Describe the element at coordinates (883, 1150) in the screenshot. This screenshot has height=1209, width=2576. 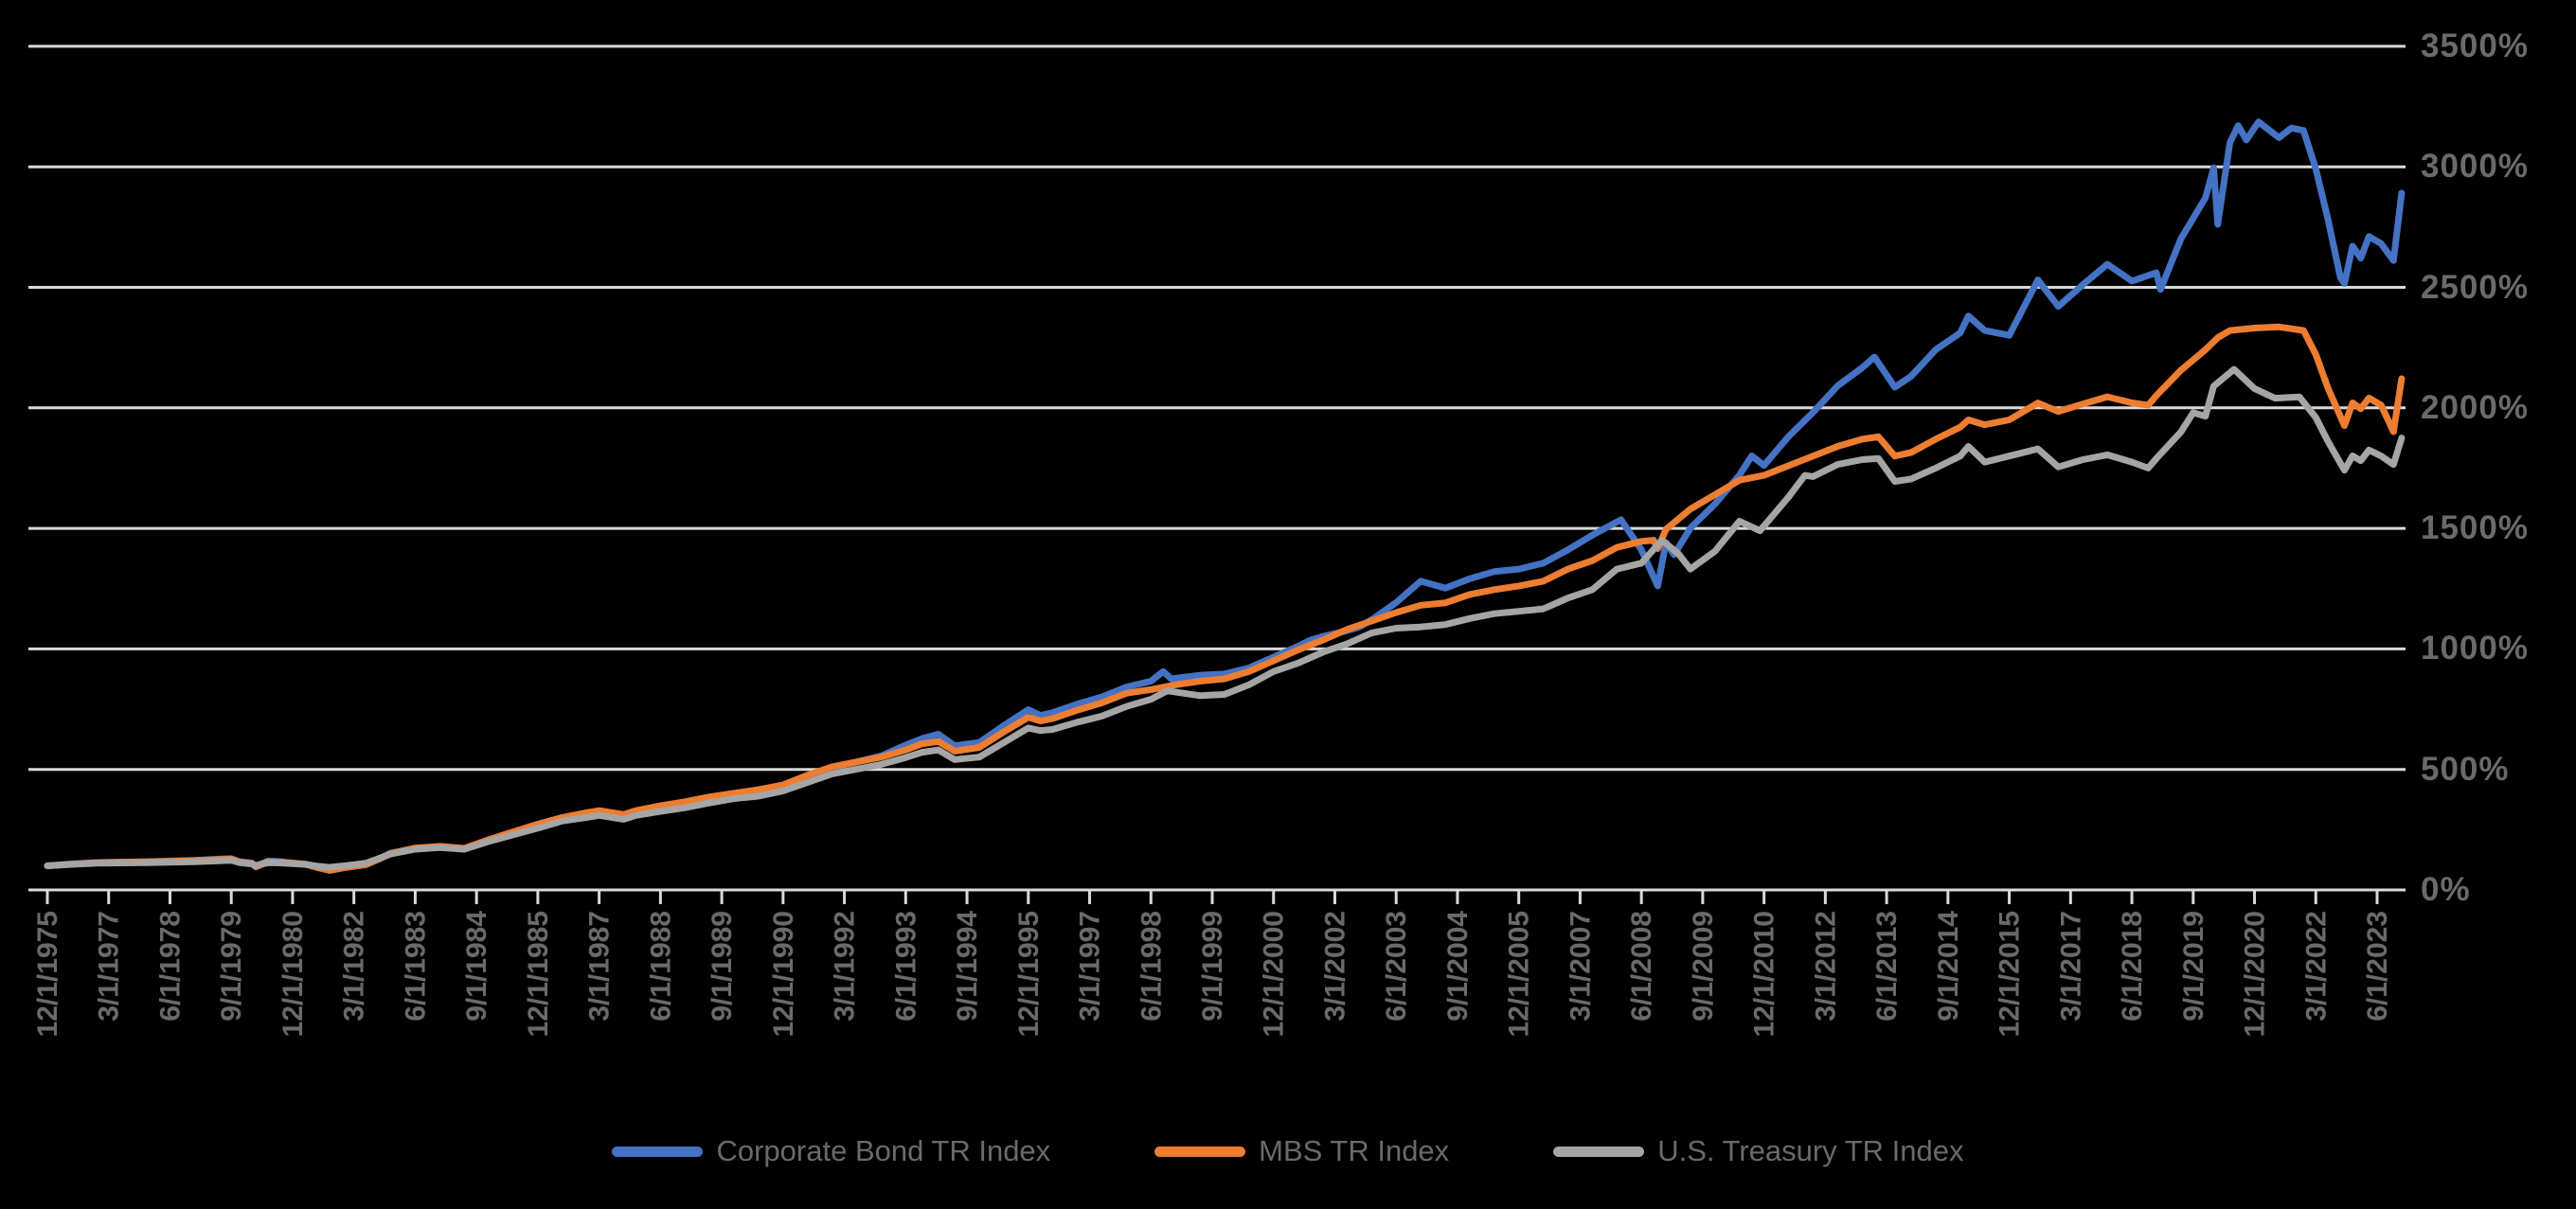
I see `legend-label: Corporate Bond TR Index` at that location.